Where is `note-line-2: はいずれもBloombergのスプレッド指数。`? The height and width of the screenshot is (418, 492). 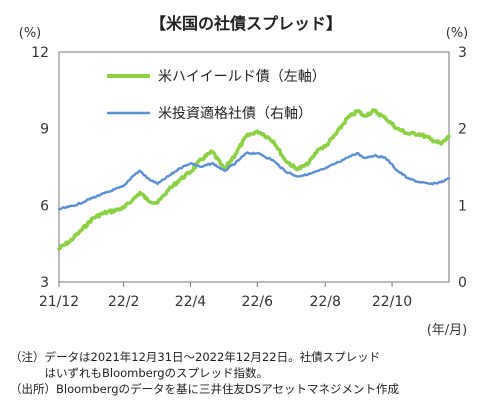
note-line-2: はいずれもBloombergのスプレッド指数。 is located at coordinates (139, 373).